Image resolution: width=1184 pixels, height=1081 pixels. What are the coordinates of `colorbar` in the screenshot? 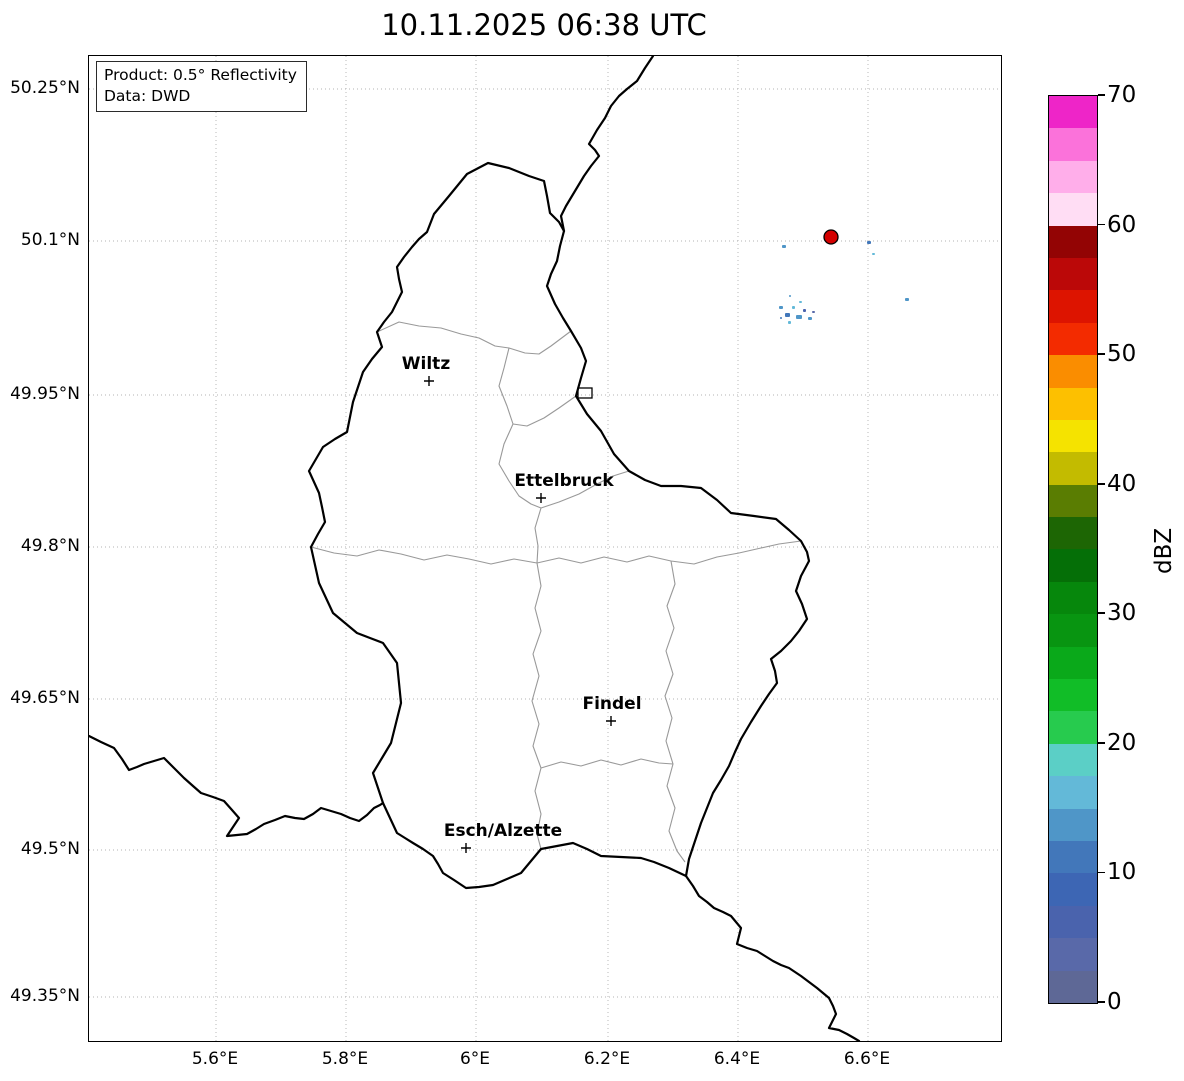 It's located at (1073, 549).